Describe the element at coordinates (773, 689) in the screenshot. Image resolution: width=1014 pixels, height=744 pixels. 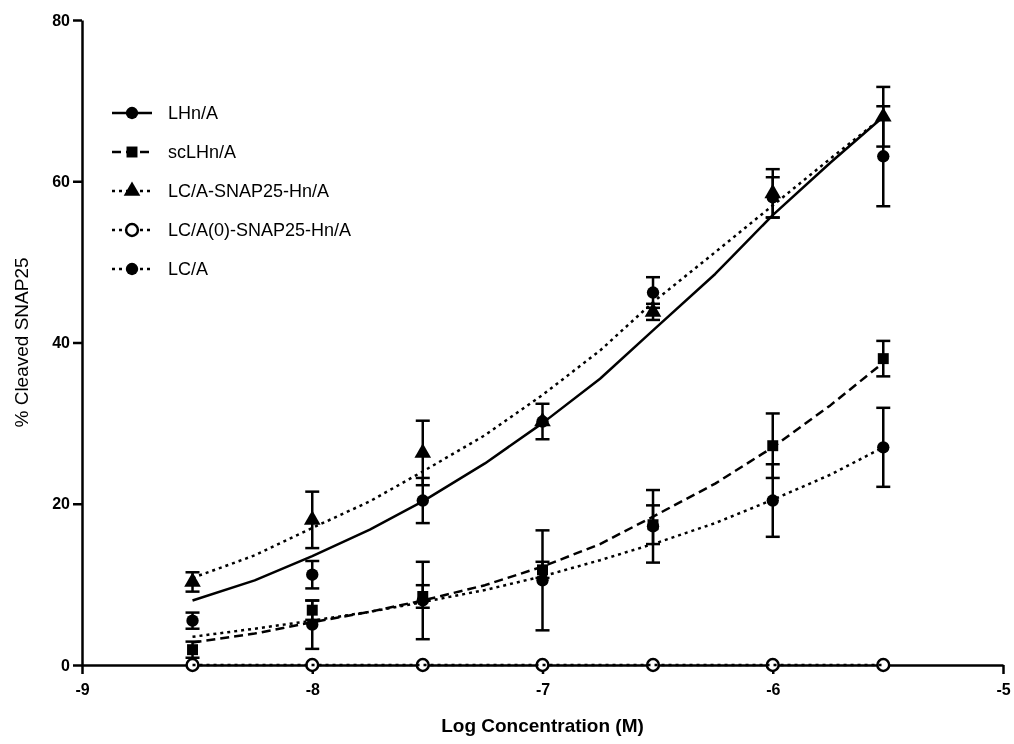
I see `x-tick-label: -6` at that location.